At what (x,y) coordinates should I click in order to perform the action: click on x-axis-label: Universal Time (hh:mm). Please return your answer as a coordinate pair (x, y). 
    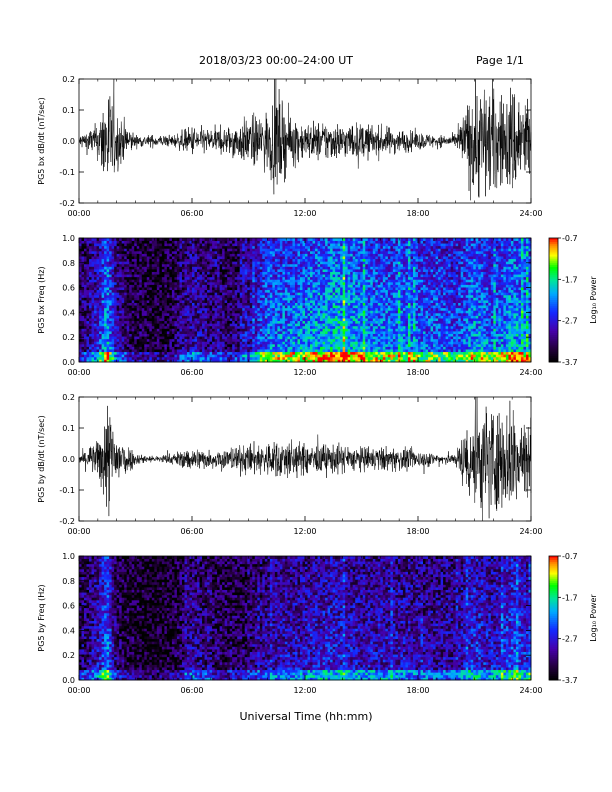
    Looking at the image, I should click on (306, 716).